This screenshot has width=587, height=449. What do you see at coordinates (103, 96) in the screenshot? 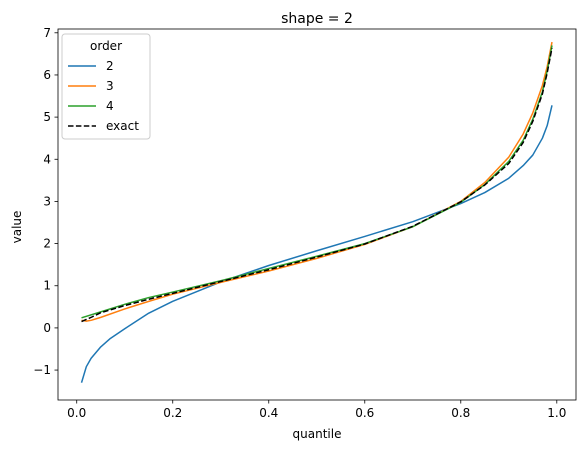
I see `legend-entries: 2 3 4 exact` at bounding box center [103, 96].